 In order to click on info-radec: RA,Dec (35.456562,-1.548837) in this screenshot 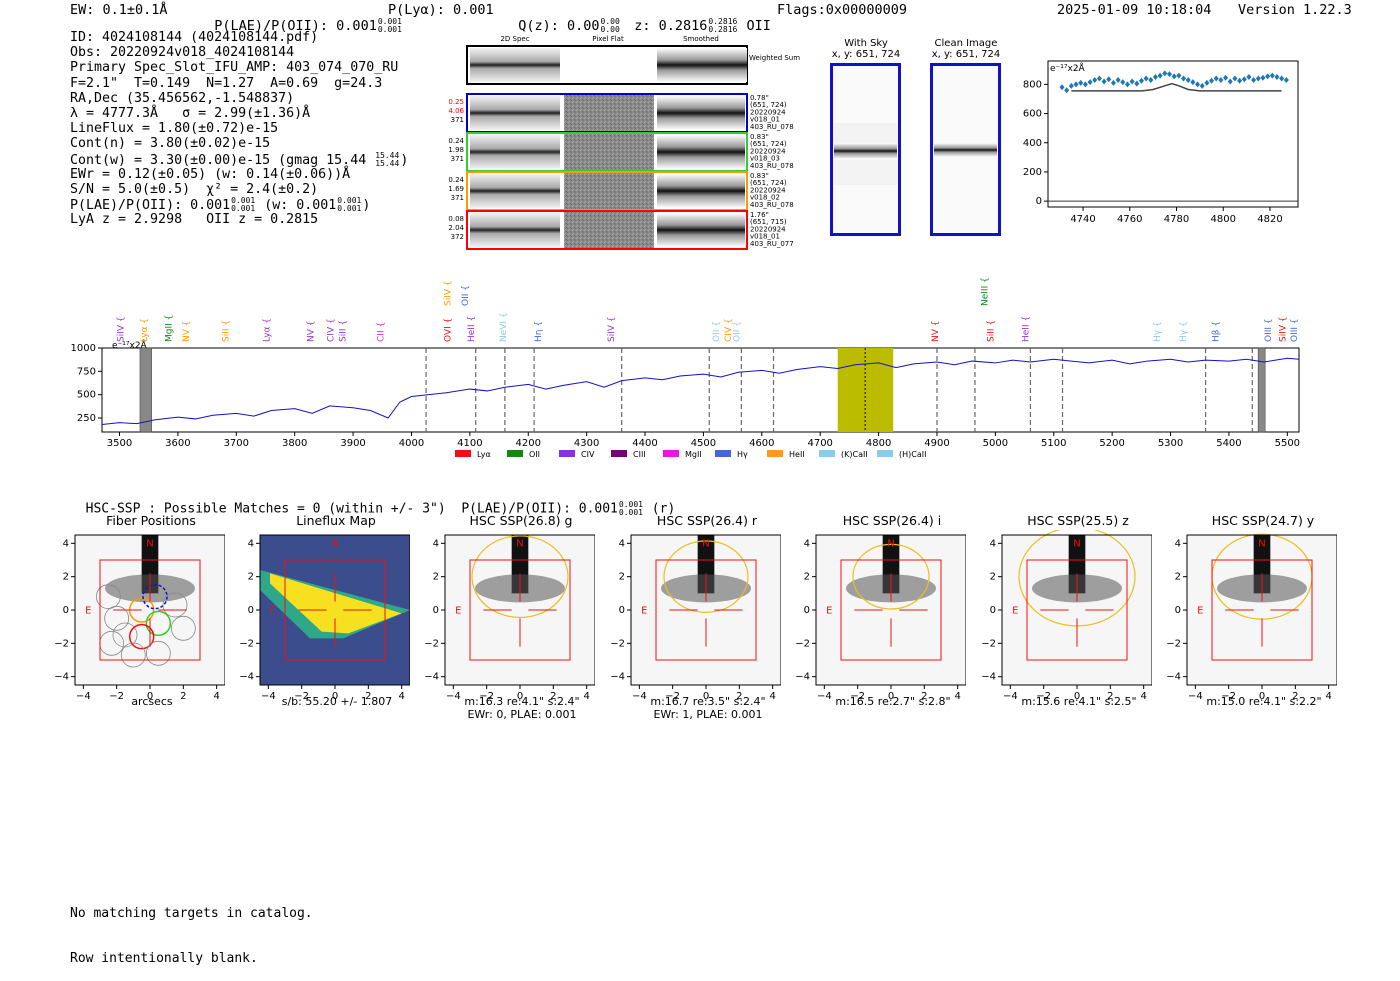, I will do `click(182, 98)`.